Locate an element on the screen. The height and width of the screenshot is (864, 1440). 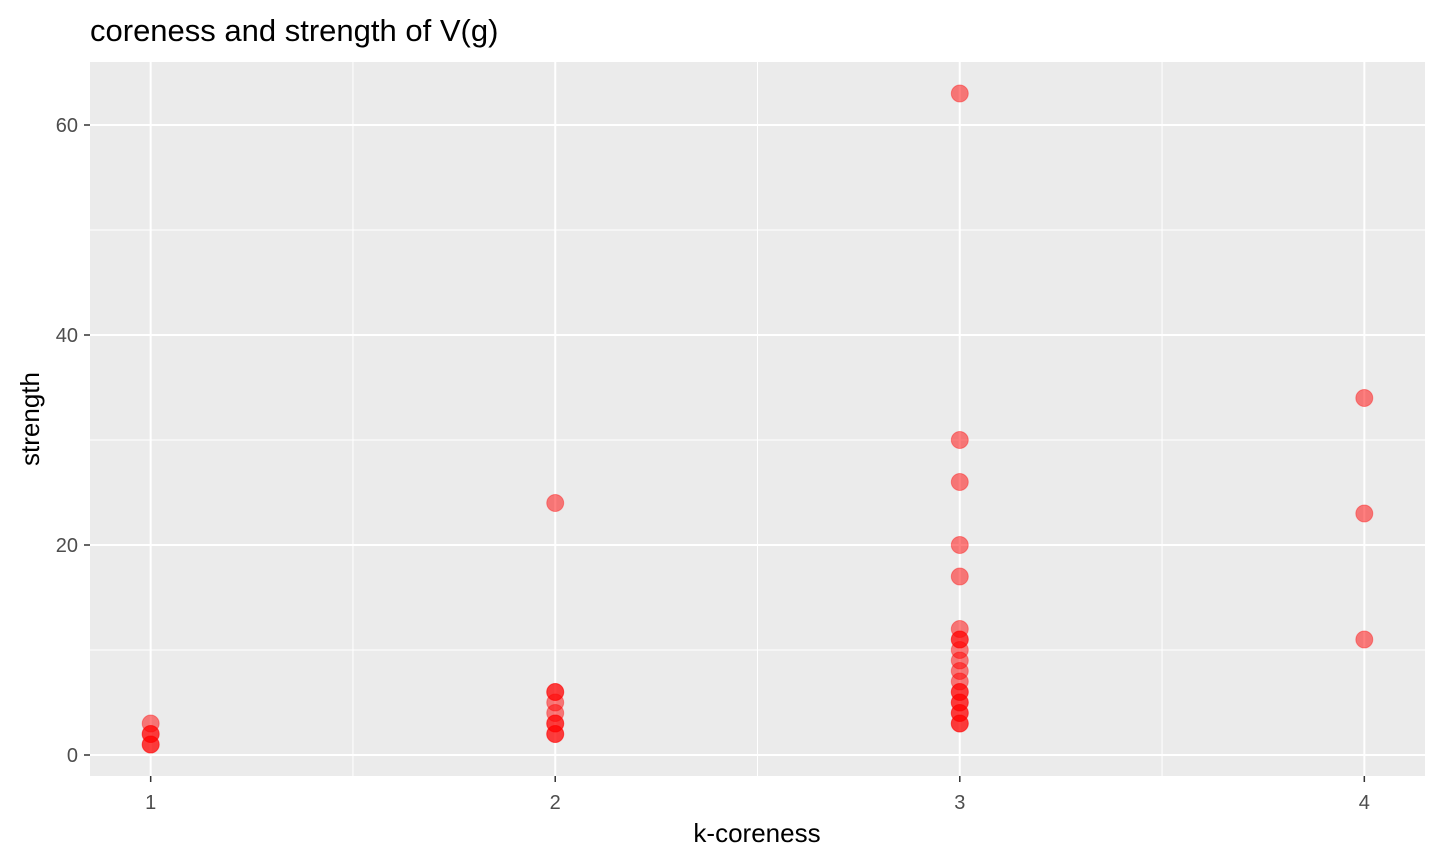
chart-title: coreness and strength of V(g) is located at coordinates (294, 30).